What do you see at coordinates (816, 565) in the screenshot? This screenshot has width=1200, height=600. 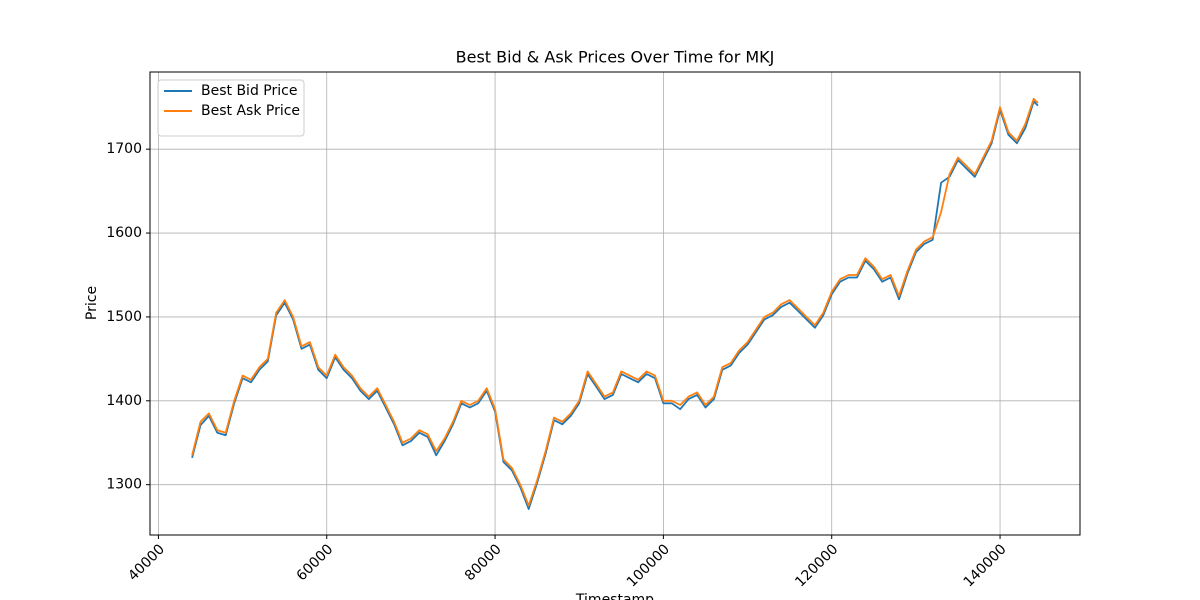 I see `x-tick-label: 120000` at bounding box center [816, 565].